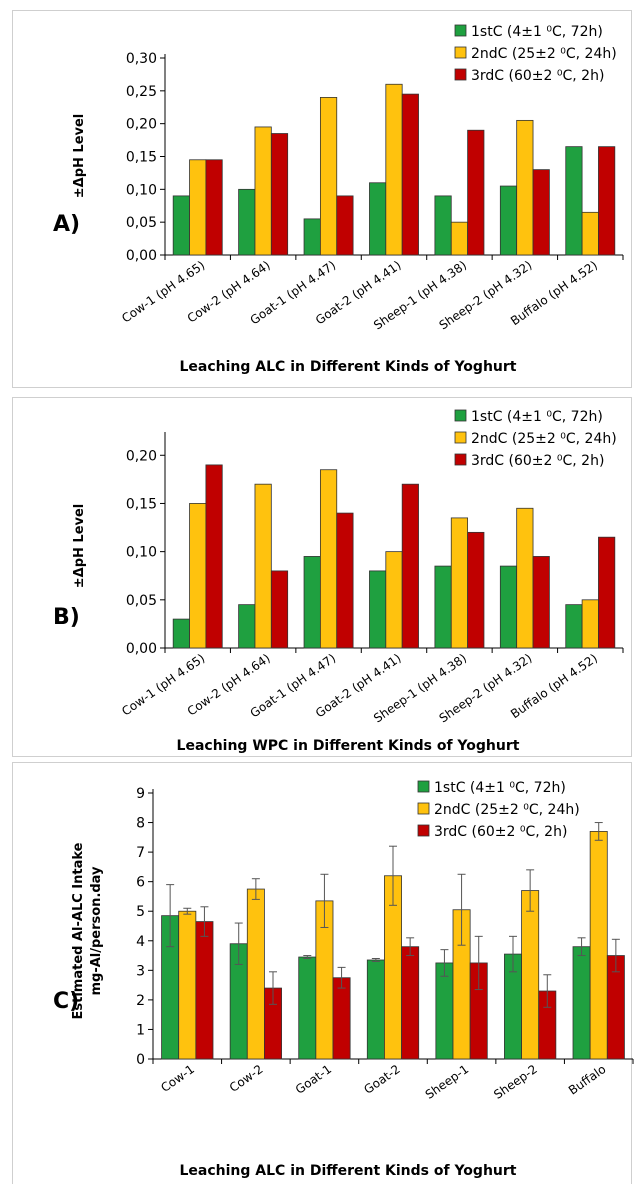  What do you see at coordinates (515, 1082) in the screenshot?
I see `x-tick-label: Sheep-2` at bounding box center [515, 1082].